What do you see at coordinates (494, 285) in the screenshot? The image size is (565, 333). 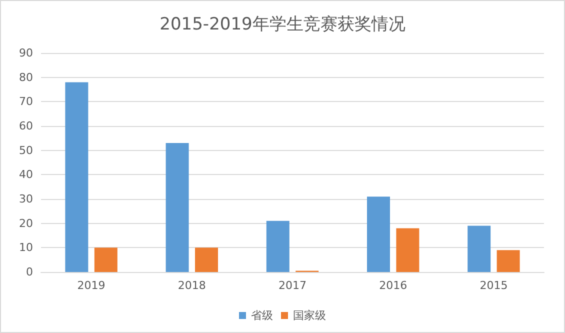 I see `x-tick-label: 2015` at bounding box center [494, 285].